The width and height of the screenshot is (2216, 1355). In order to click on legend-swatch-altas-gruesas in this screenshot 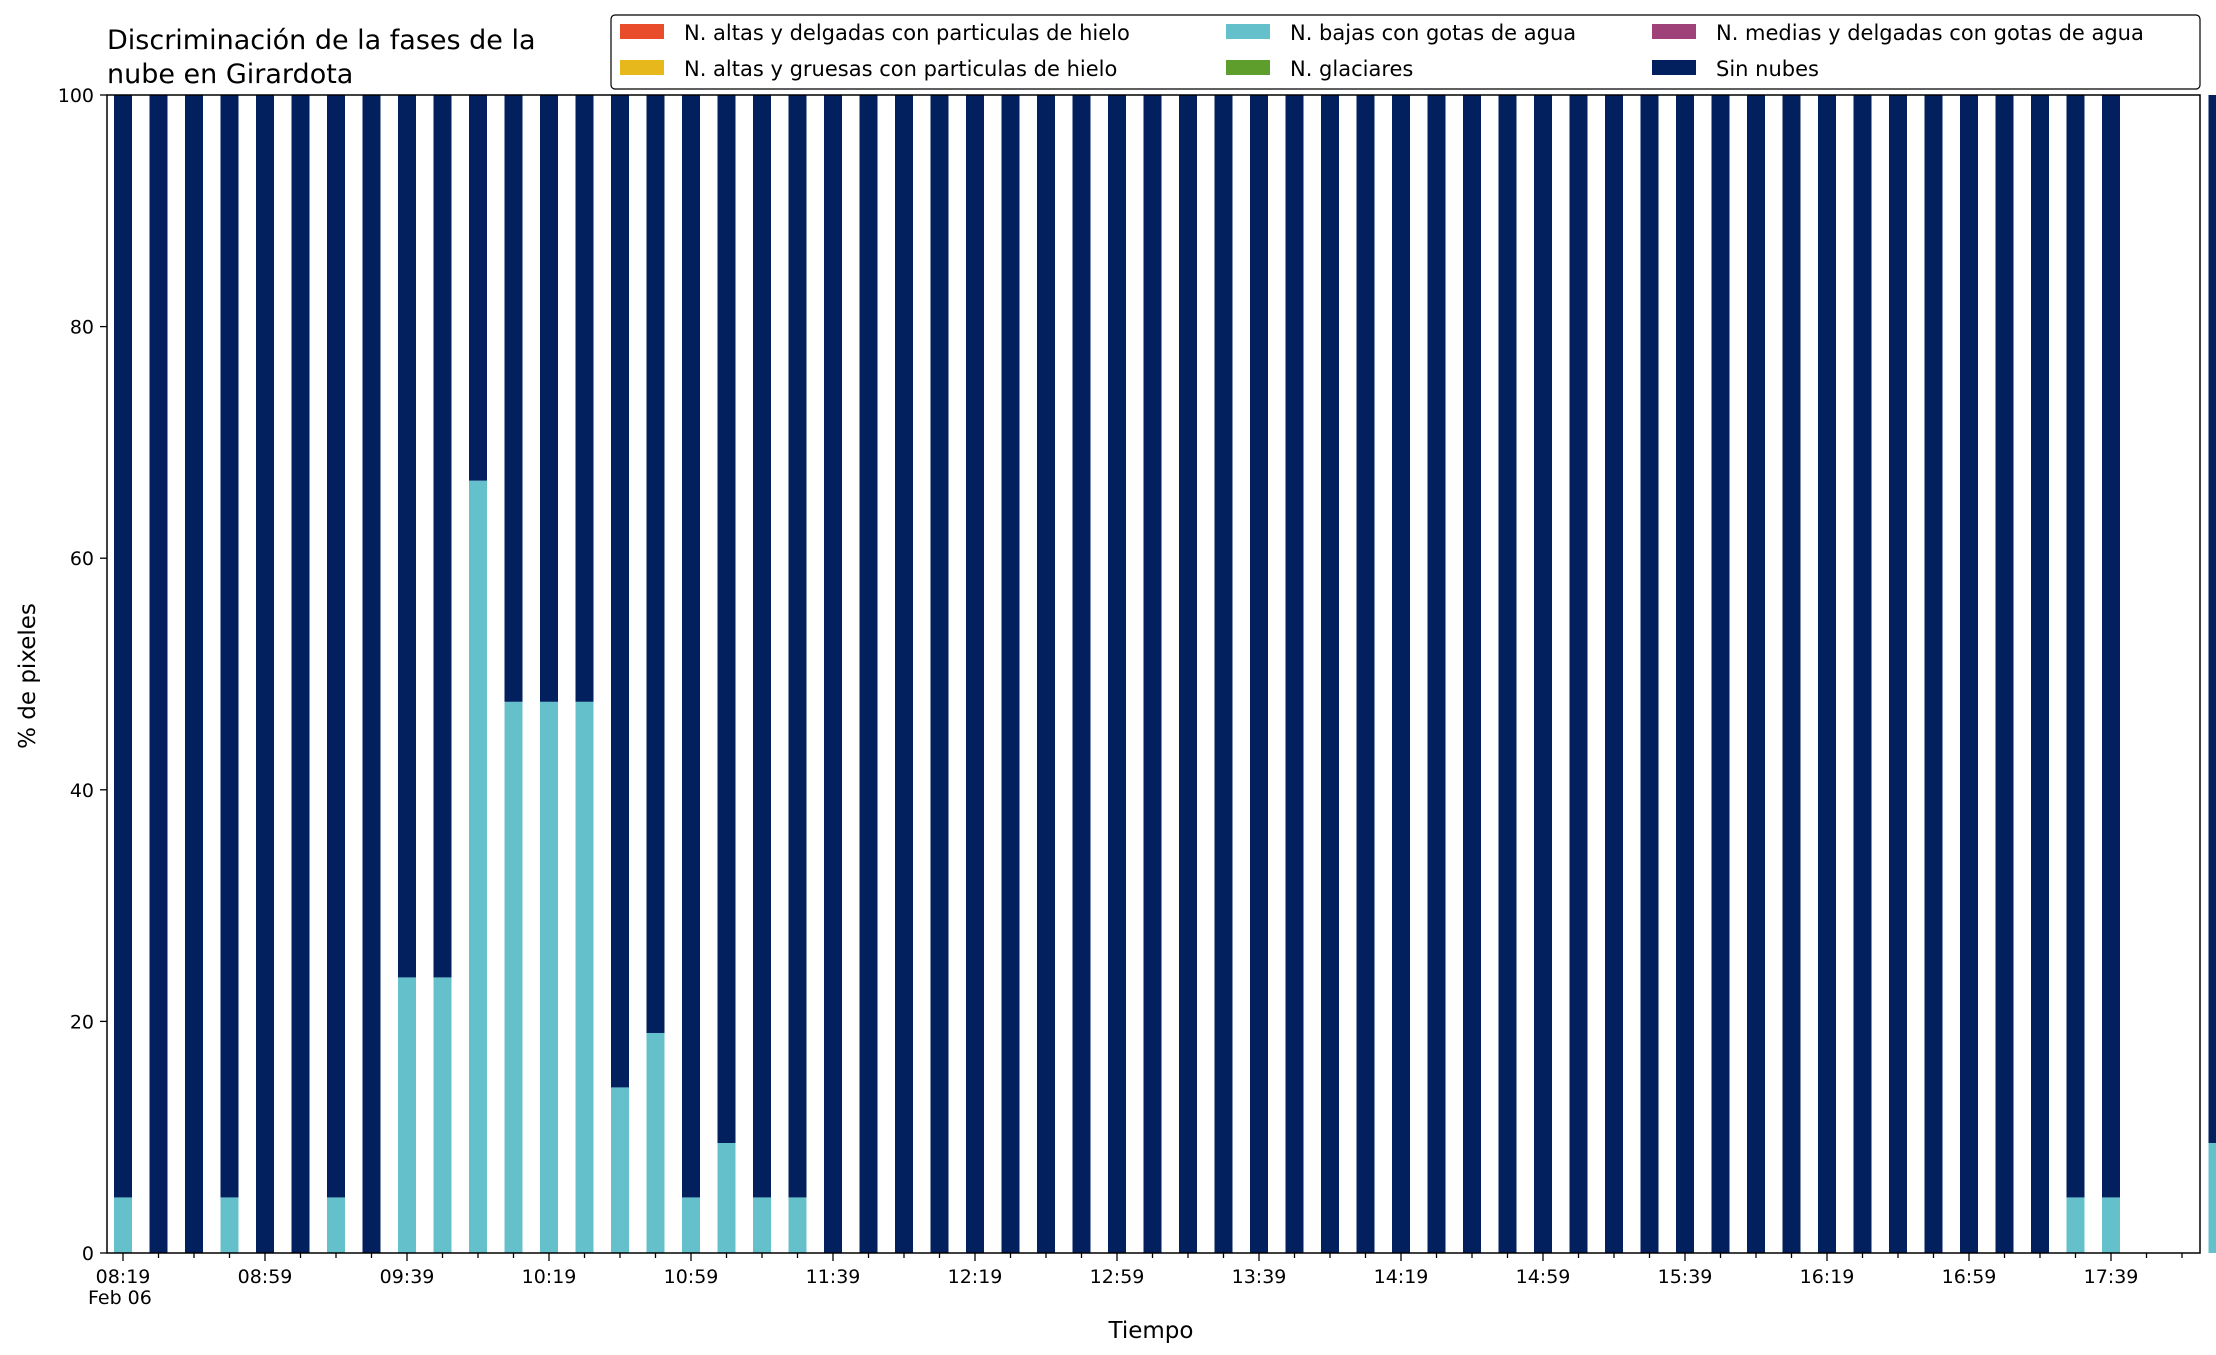, I will do `click(642, 67)`.